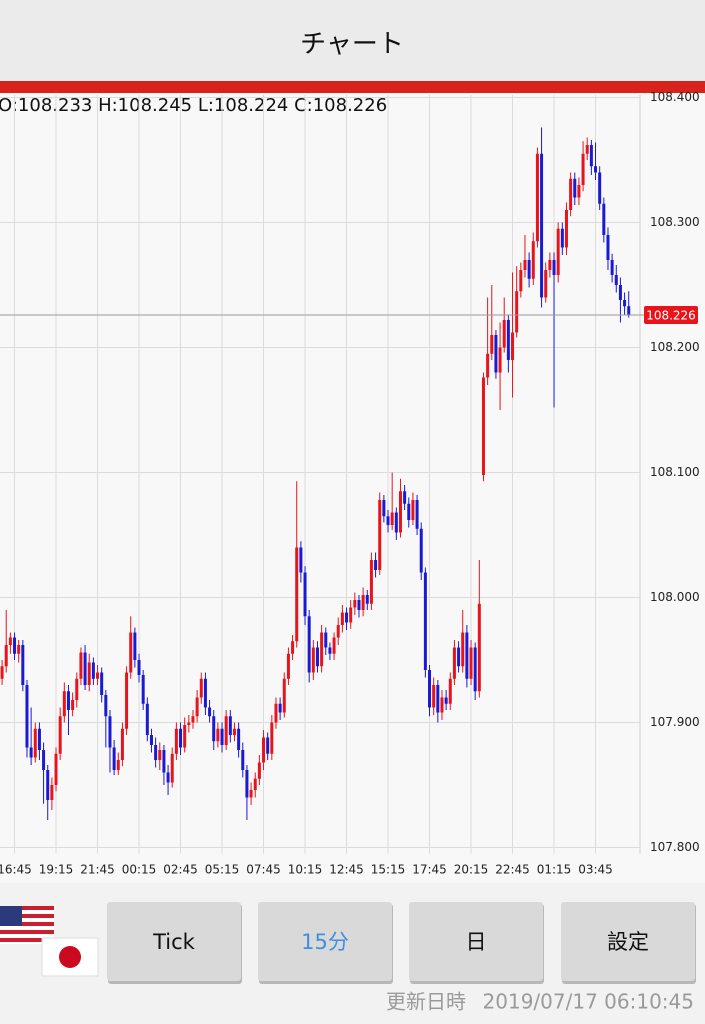  Describe the element at coordinates (139, 870) in the screenshot. I see `x-tick-label: 00:15` at that location.